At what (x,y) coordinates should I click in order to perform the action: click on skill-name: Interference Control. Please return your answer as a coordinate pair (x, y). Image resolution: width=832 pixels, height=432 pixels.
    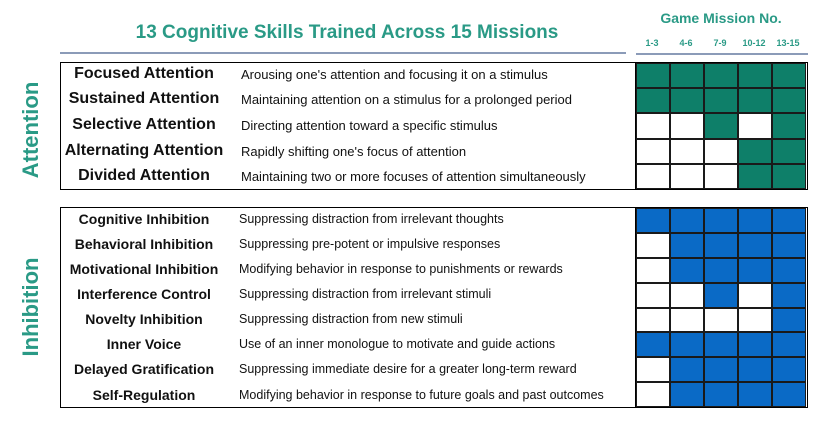
    Looking at the image, I should click on (144, 294).